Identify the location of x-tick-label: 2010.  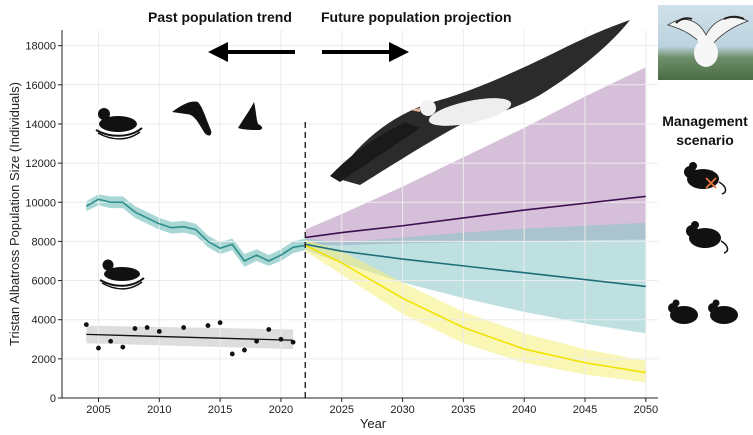
(159, 410).